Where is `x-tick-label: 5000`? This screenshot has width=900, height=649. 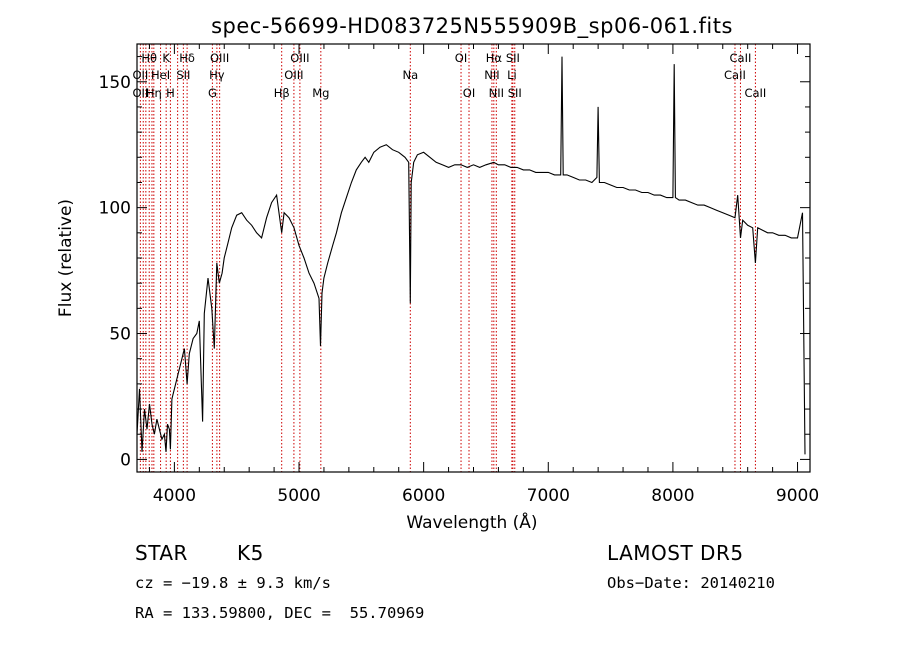
x-tick-label: 5000 is located at coordinates (298, 496).